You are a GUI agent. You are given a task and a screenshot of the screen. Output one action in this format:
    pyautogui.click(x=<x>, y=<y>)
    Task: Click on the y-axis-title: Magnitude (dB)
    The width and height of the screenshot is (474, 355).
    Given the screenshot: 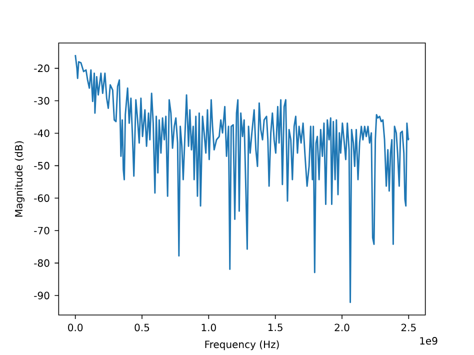 What is the action you would take?
    pyautogui.click(x=19, y=179)
    